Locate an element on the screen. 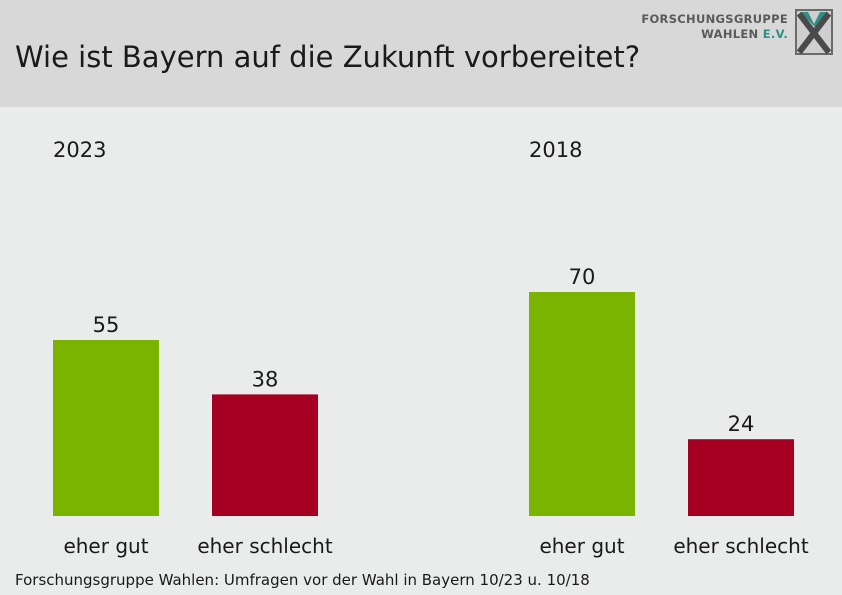 This screenshot has width=842, height=595. group-label-2023: 2023 is located at coordinates (79, 150).